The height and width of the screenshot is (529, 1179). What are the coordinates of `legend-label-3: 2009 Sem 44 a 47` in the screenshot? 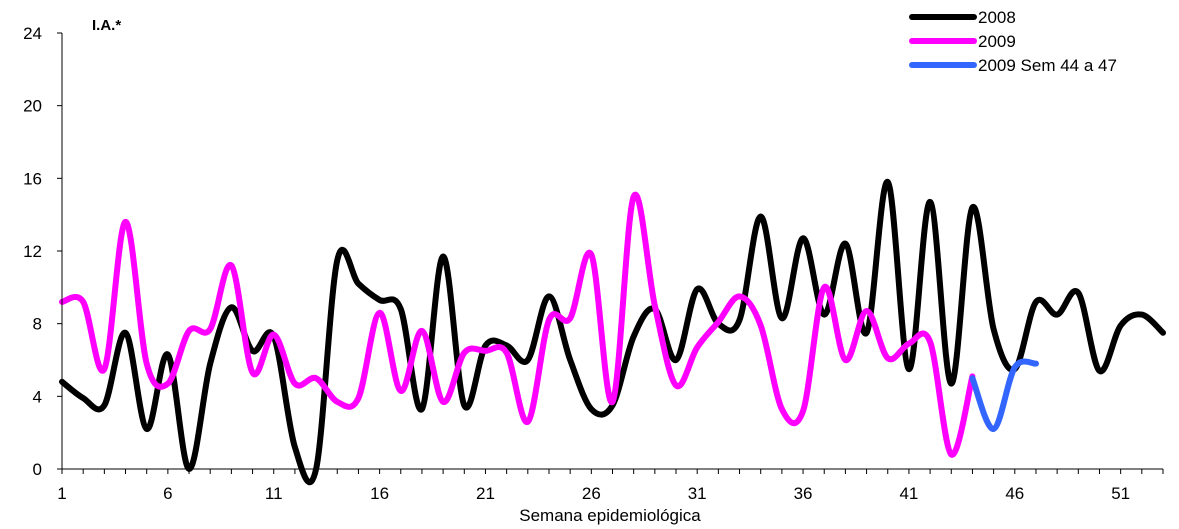 It's located at (1047, 65).